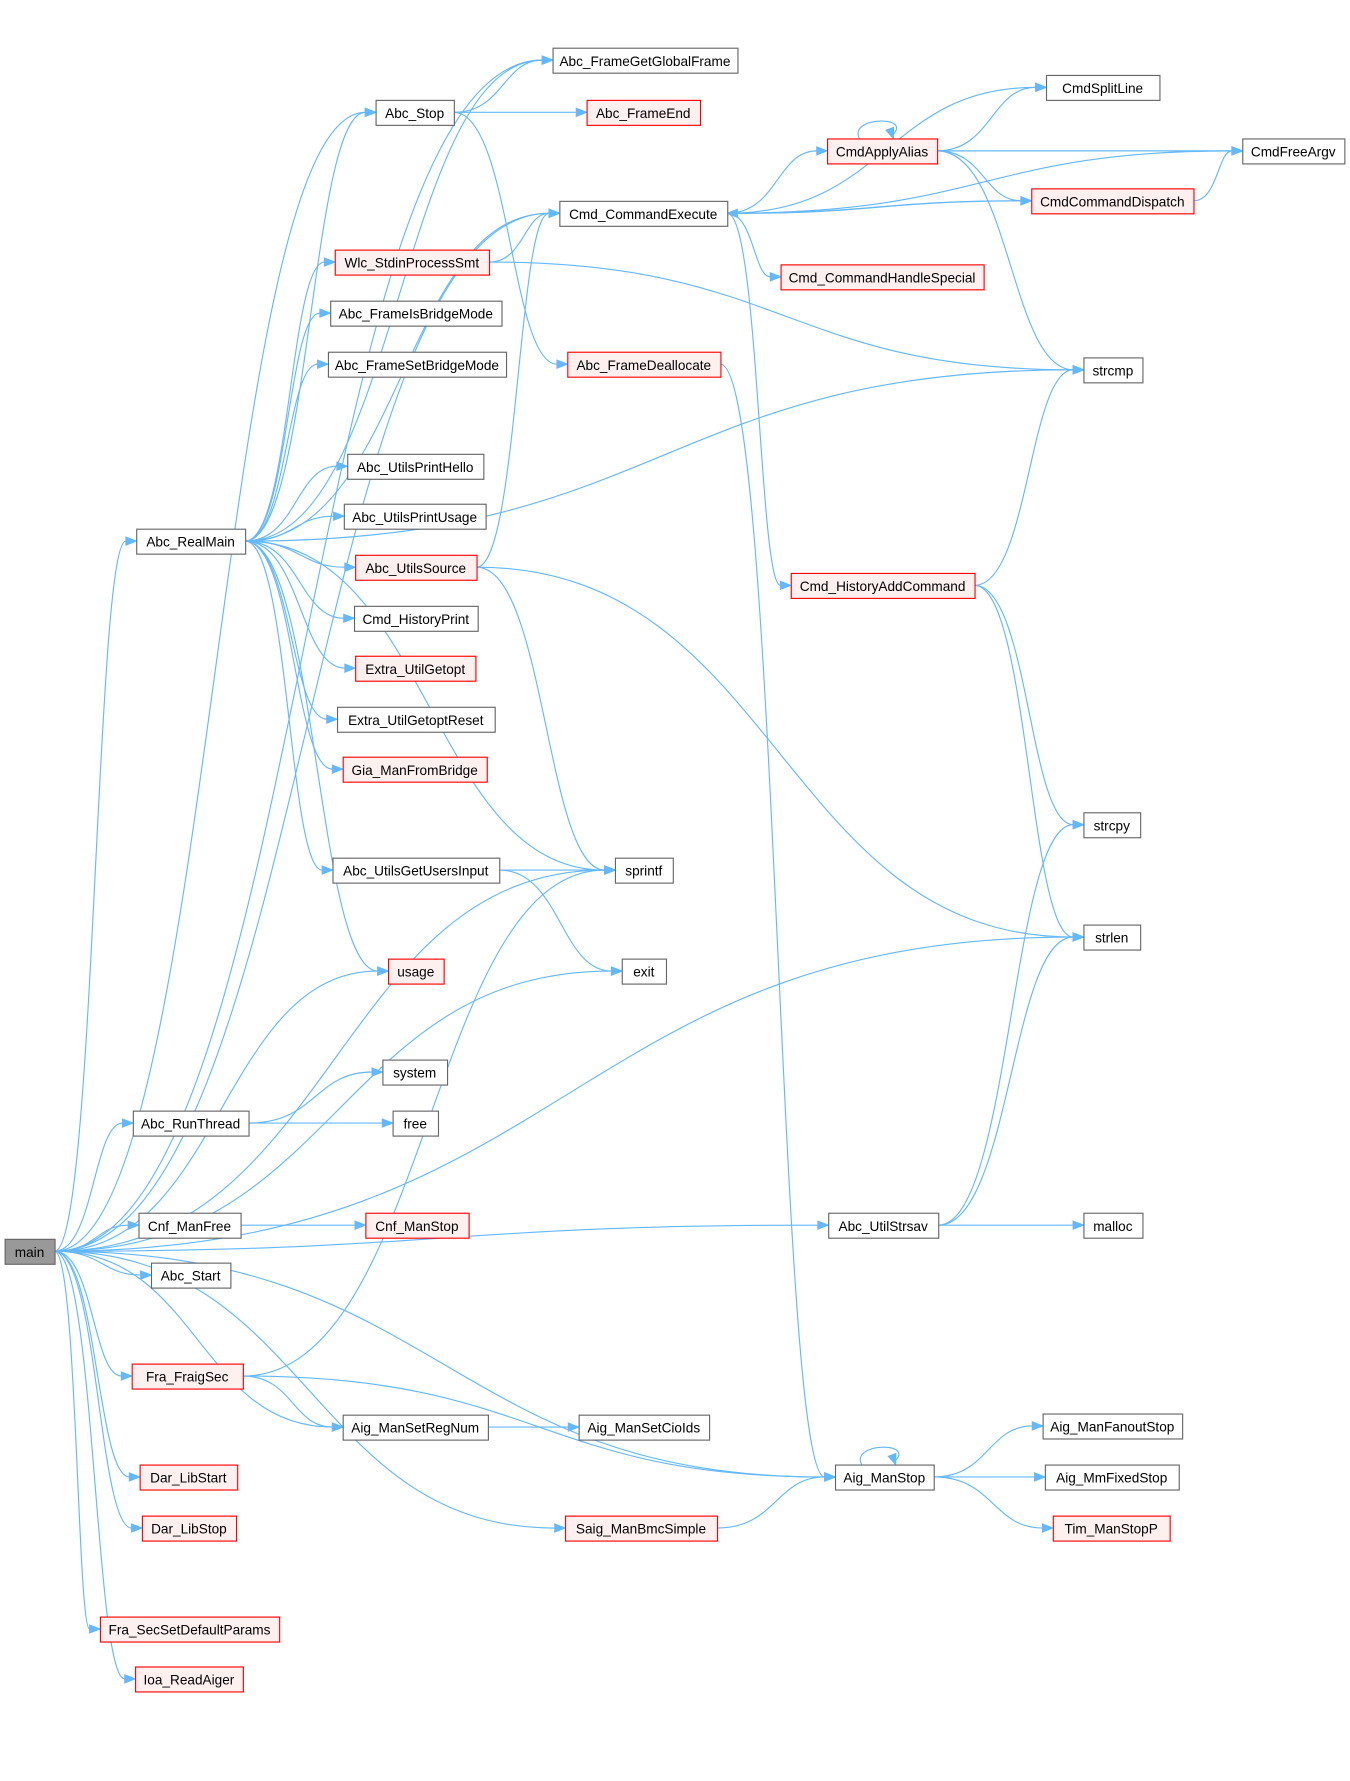  I want to click on node-label: Aig_ManSetCioIds, so click(643, 1428).